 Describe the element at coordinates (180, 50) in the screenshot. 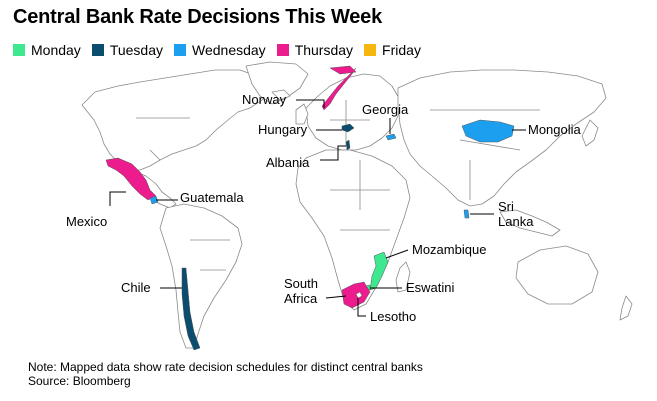

I see `legend-swatch-wednesday` at that location.